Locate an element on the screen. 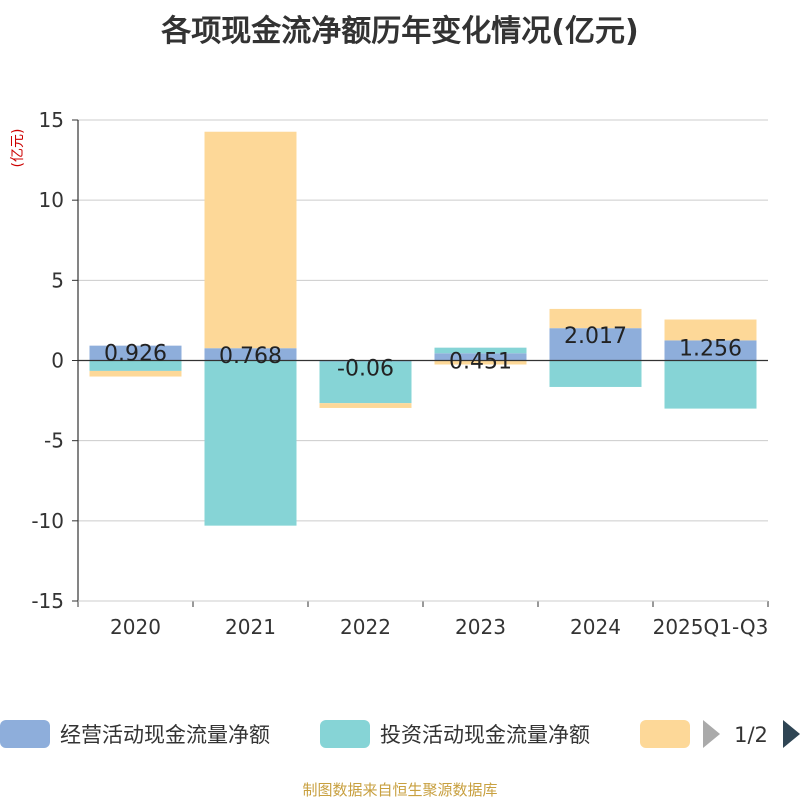 The width and height of the screenshot is (800, 800). x-tick-label: 2023 is located at coordinates (480, 627).